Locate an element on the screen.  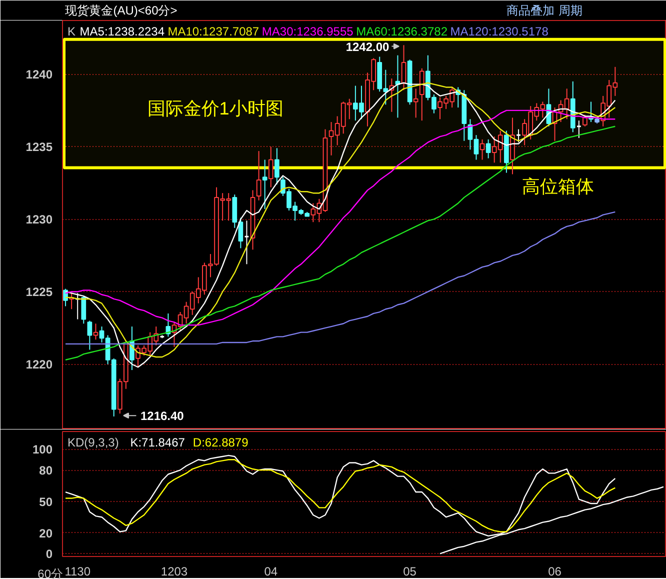
text: MA60:1236.3782 is located at coordinates (402, 31).